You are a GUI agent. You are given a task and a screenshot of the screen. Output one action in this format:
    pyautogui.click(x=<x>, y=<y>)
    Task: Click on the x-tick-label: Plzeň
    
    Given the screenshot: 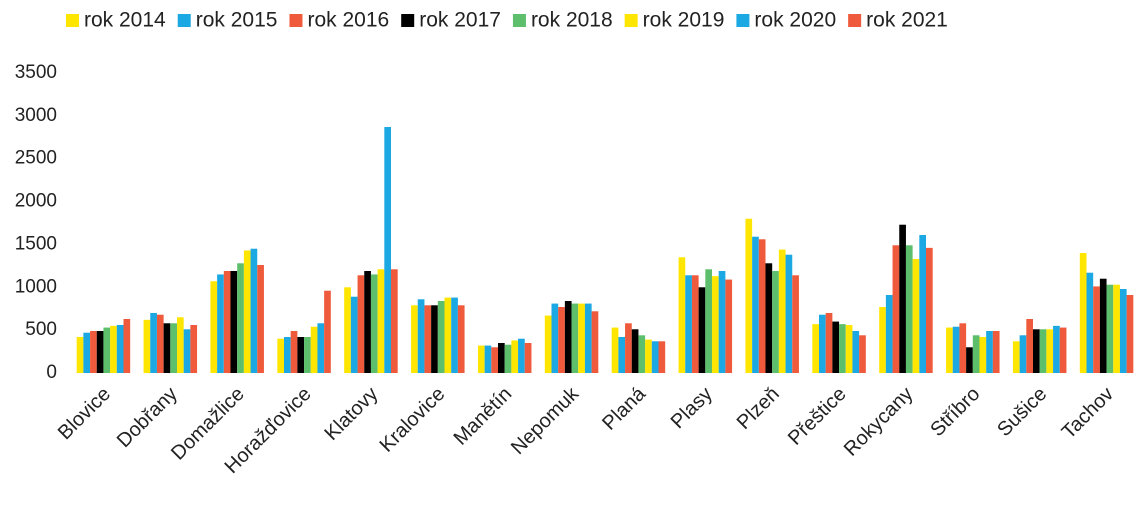 What is the action you would take?
    pyautogui.click(x=758, y=408)
    